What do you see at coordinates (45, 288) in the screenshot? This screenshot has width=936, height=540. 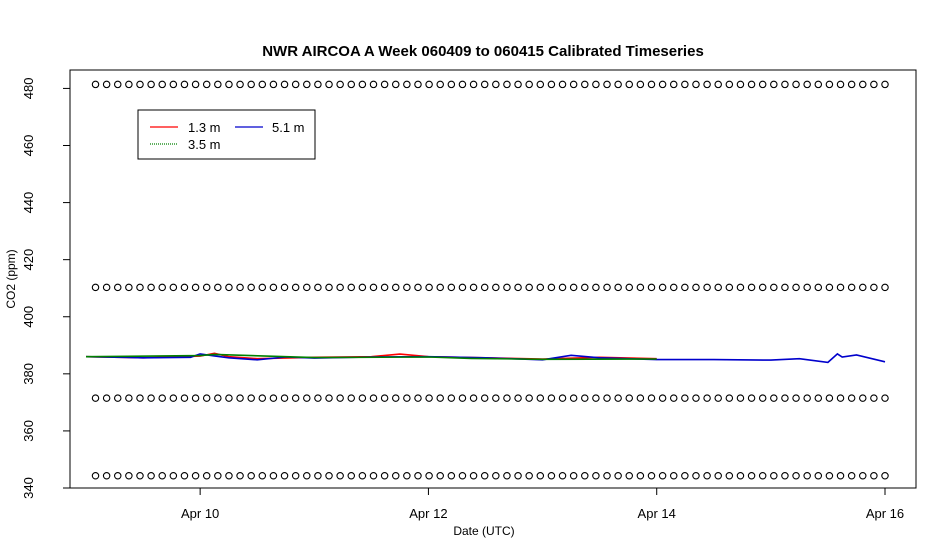 I see `y-axis: 340 360 380 400 420 440 460 480` at bounding box center [45, 288].